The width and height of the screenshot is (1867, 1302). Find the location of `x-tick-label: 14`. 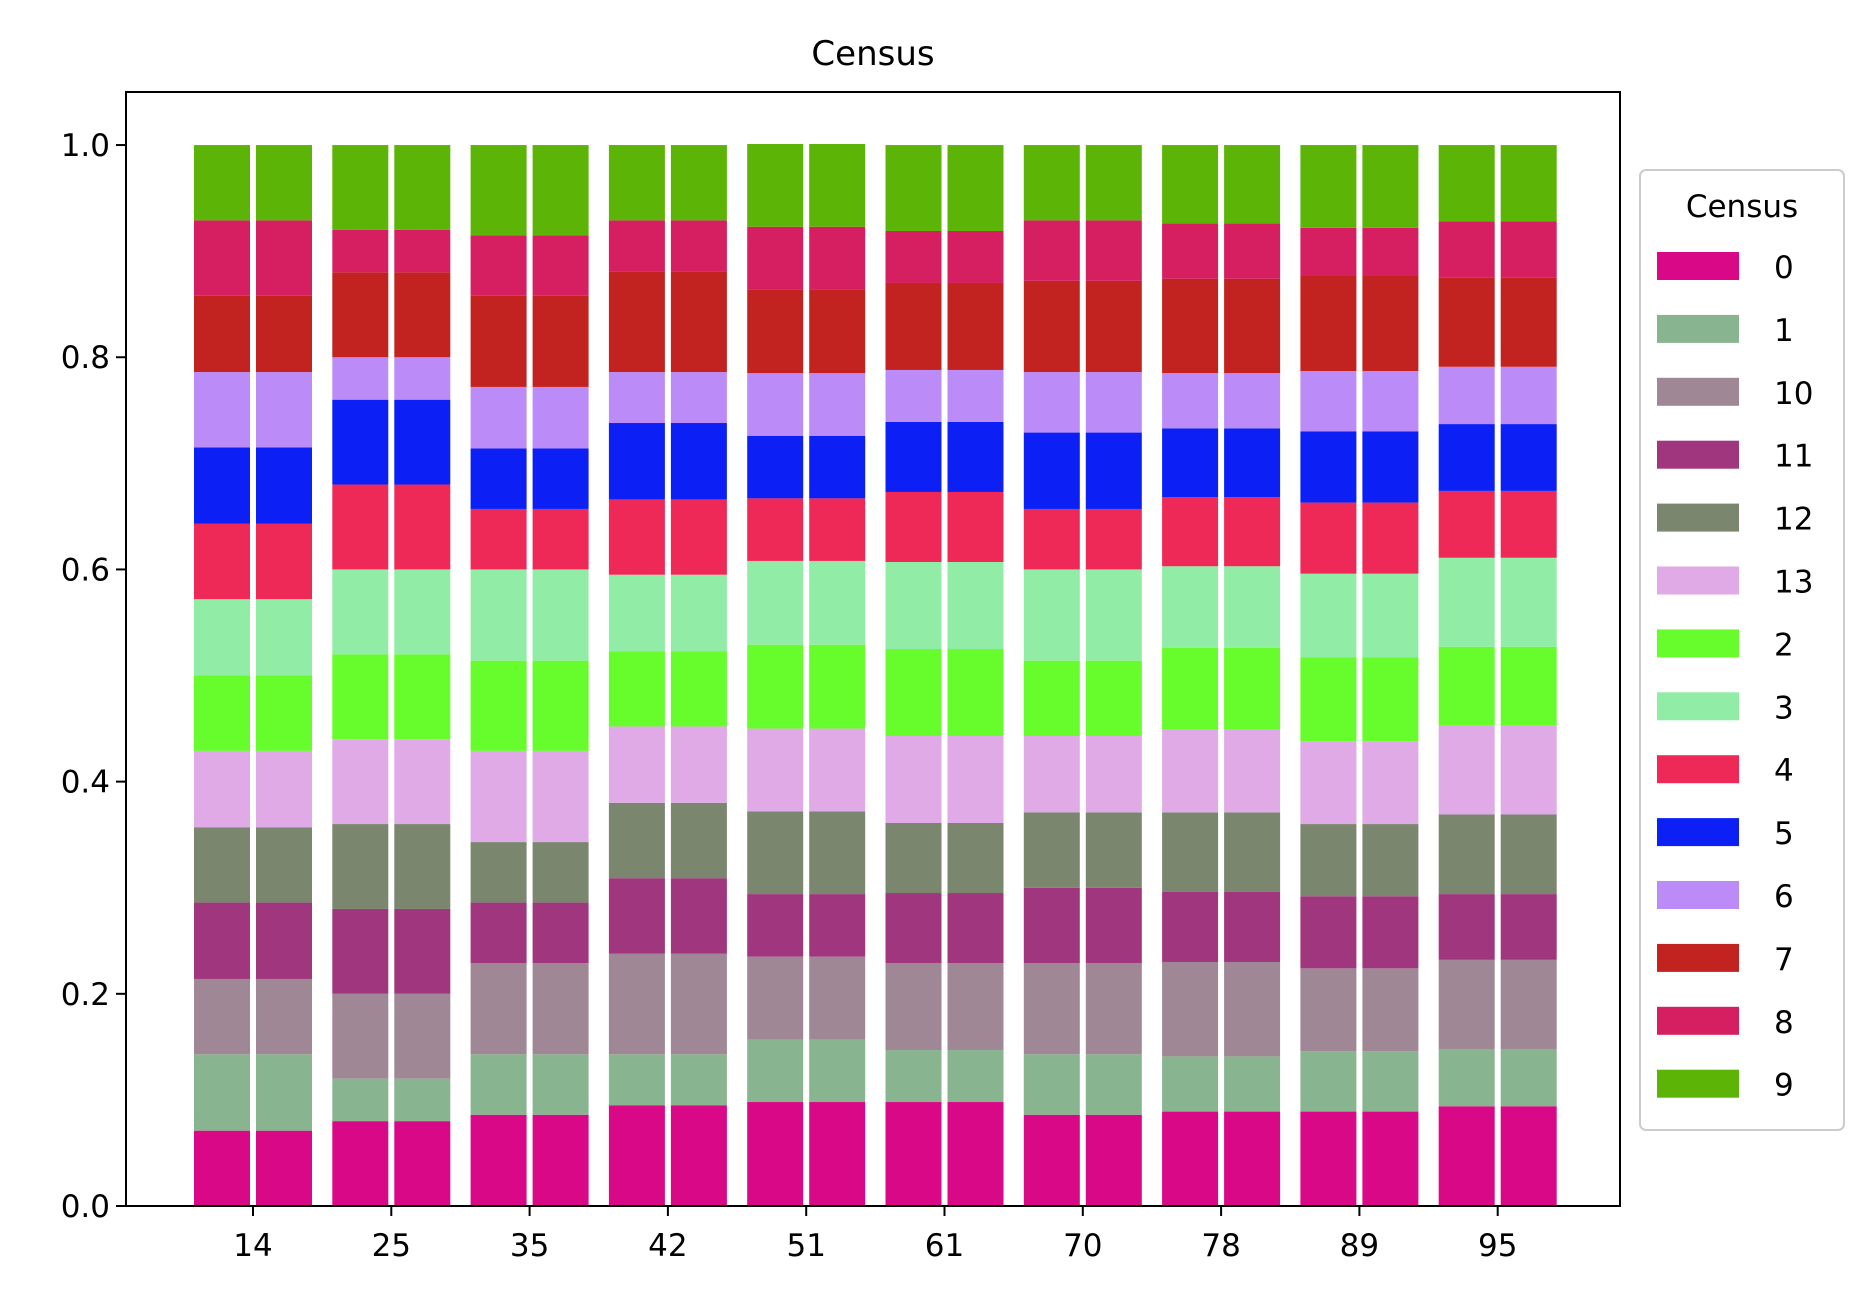

x-tick-label: 14 is located at coordinates (252, 1246).